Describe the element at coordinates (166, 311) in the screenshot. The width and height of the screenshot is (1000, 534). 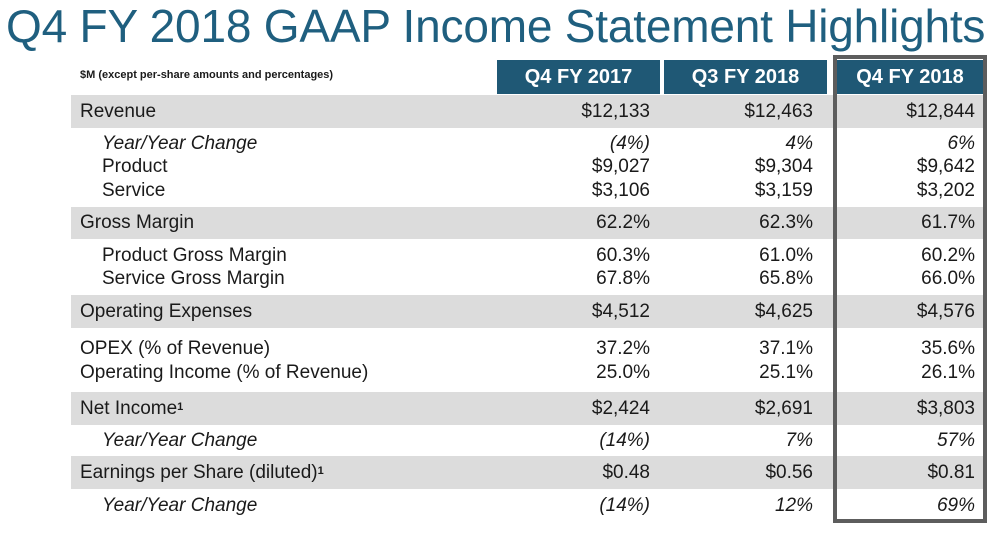
I see `row-label: Operating Expenses` at that location.